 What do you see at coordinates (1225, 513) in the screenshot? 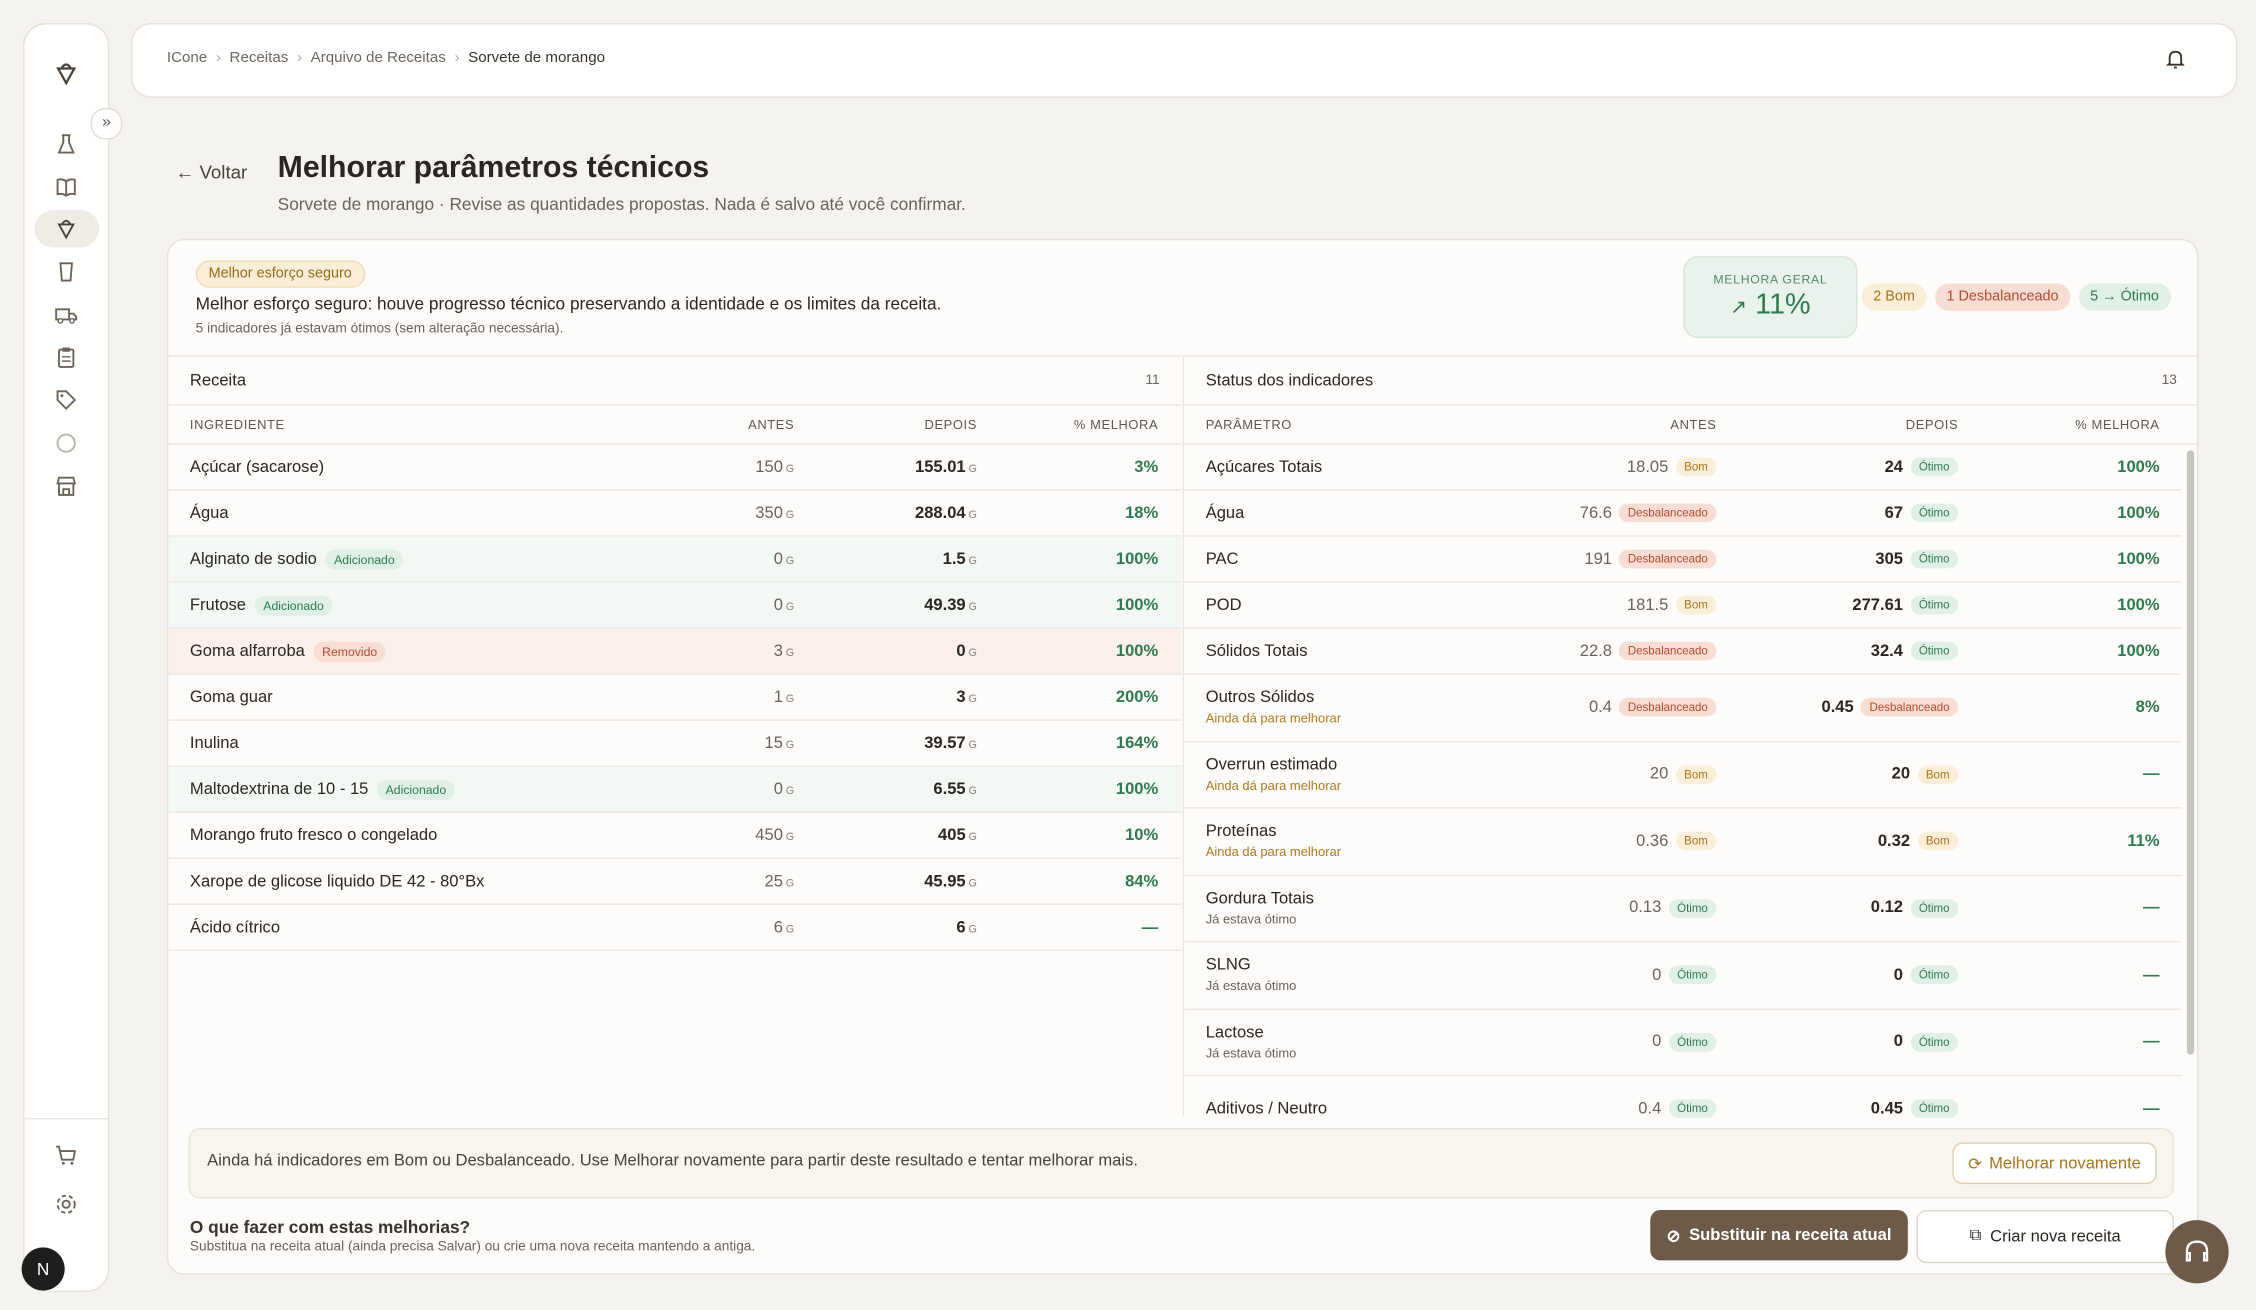
I see `parameter-name: Água` at bounding box center [1225, 513].